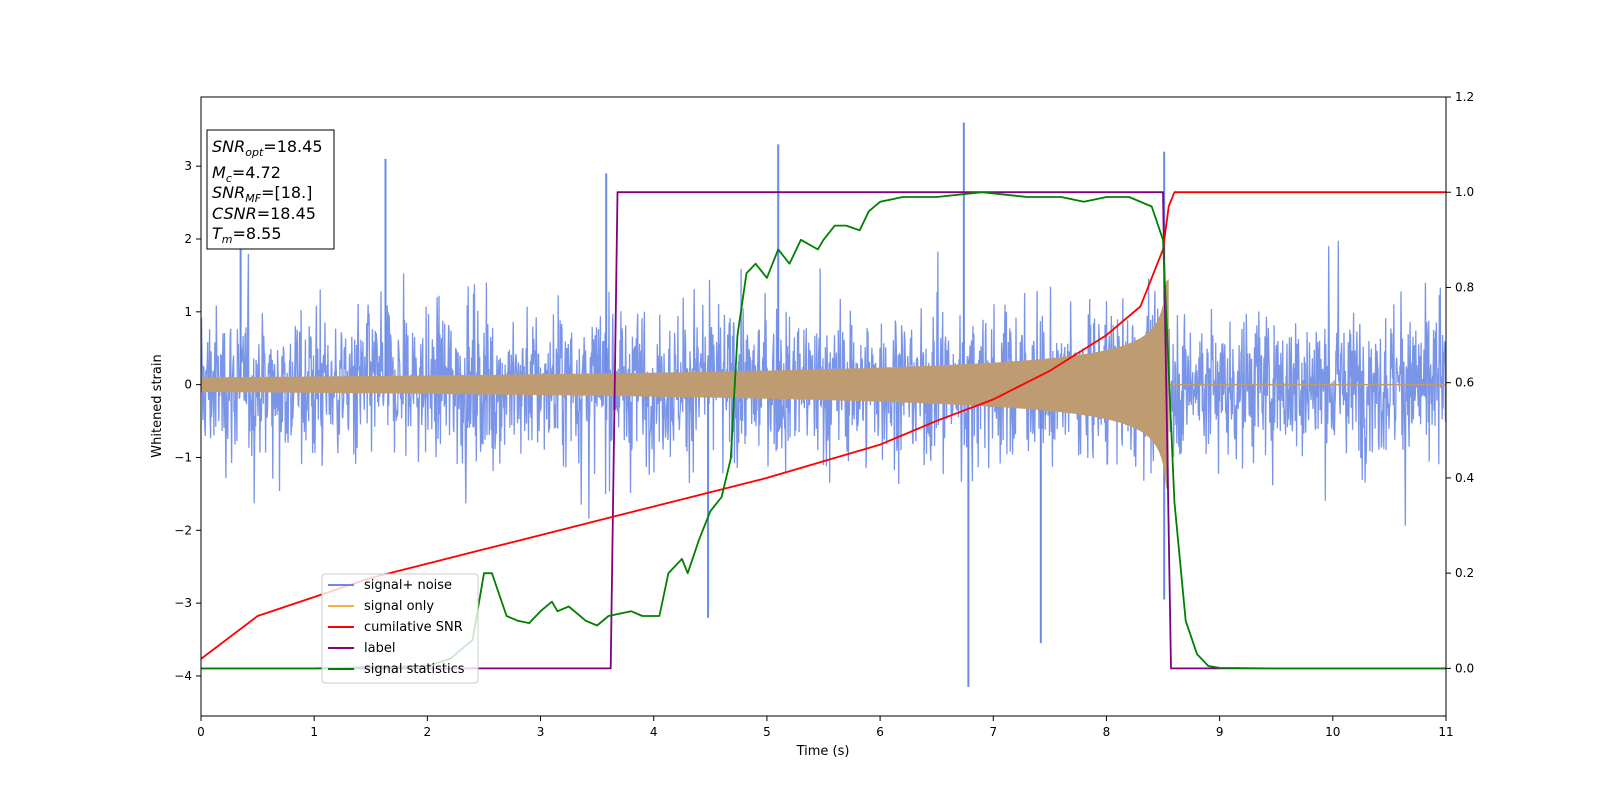 This screenshot has width=1600, height=804. I want to click on y-left-tick-label: 1, so click(188, 312).